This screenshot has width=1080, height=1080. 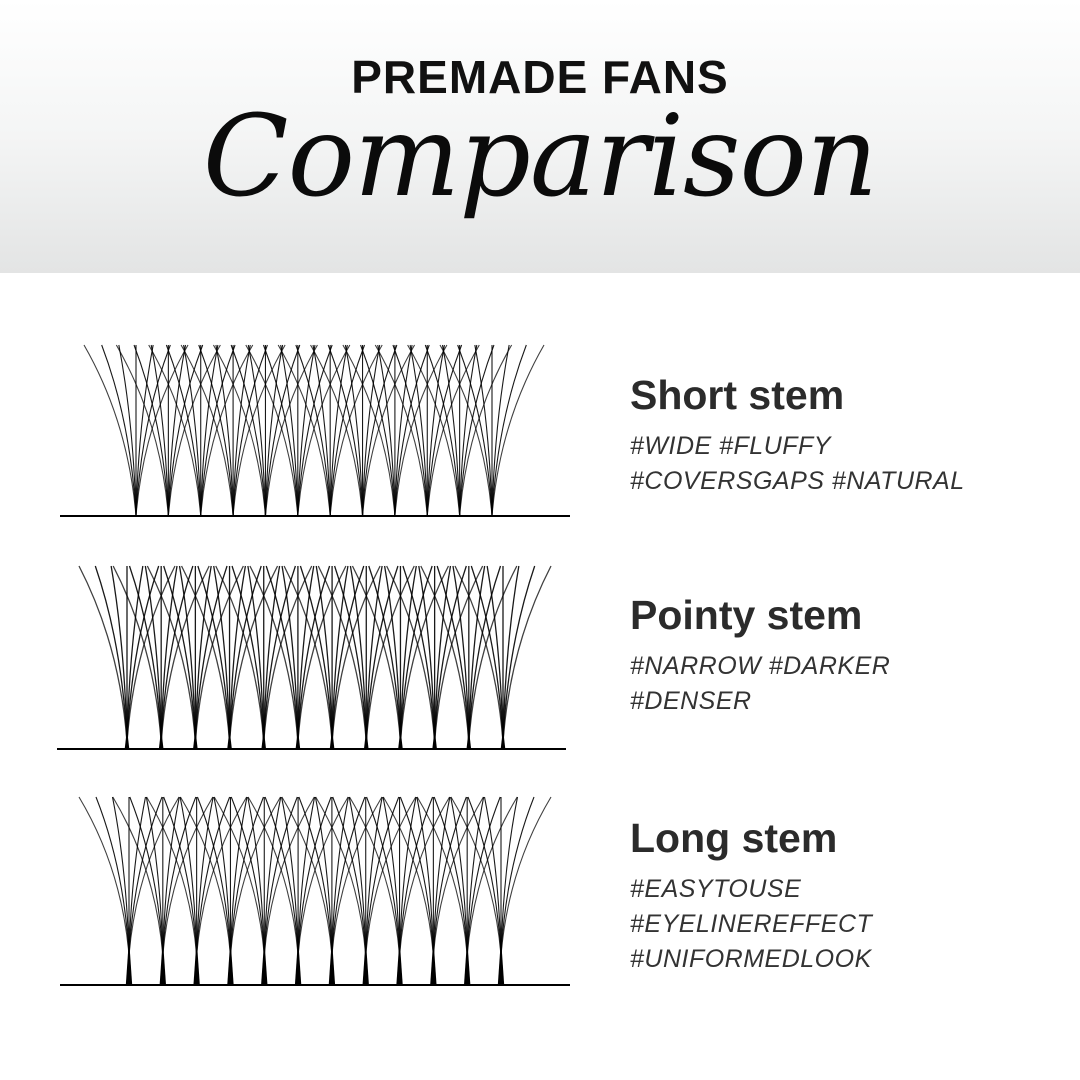 What do you see at coordinates (737, 395) in the screenshot?
I see `item-title: Short stem` at bounding box center [737, 395].